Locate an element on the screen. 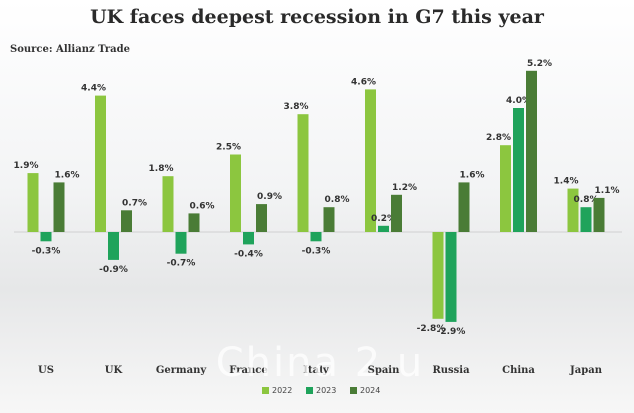  bar-germany-2022 is located at coordinates (168, 204).